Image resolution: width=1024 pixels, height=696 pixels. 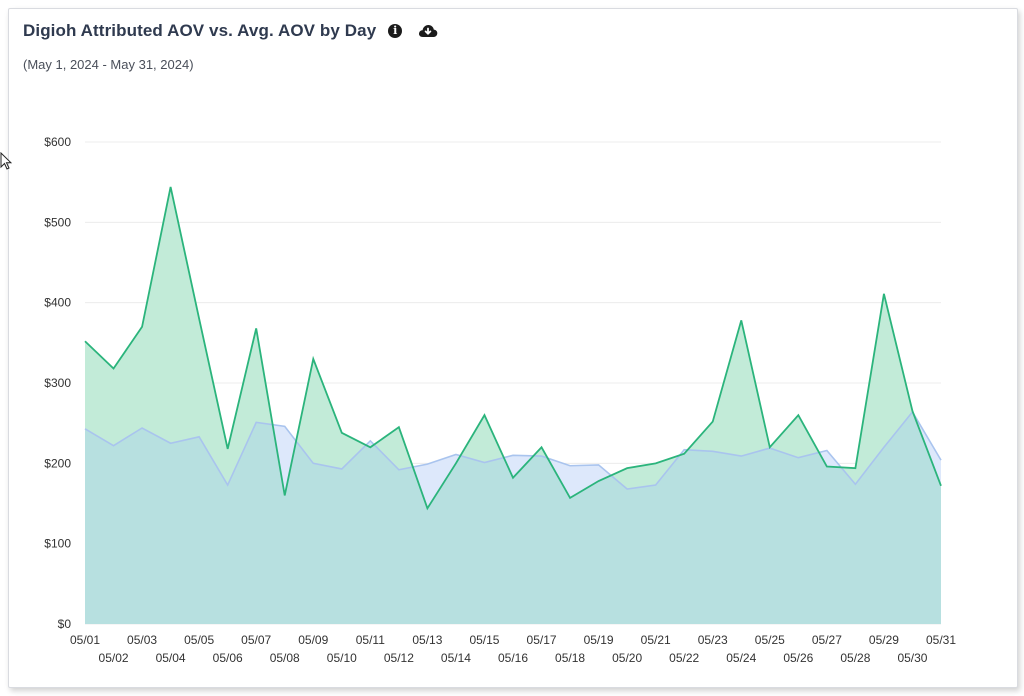 What do you see at coordinates (912, 658) in the screenshot?
I see `x-tick-label: 05/30` at bounding box center [912, 658].